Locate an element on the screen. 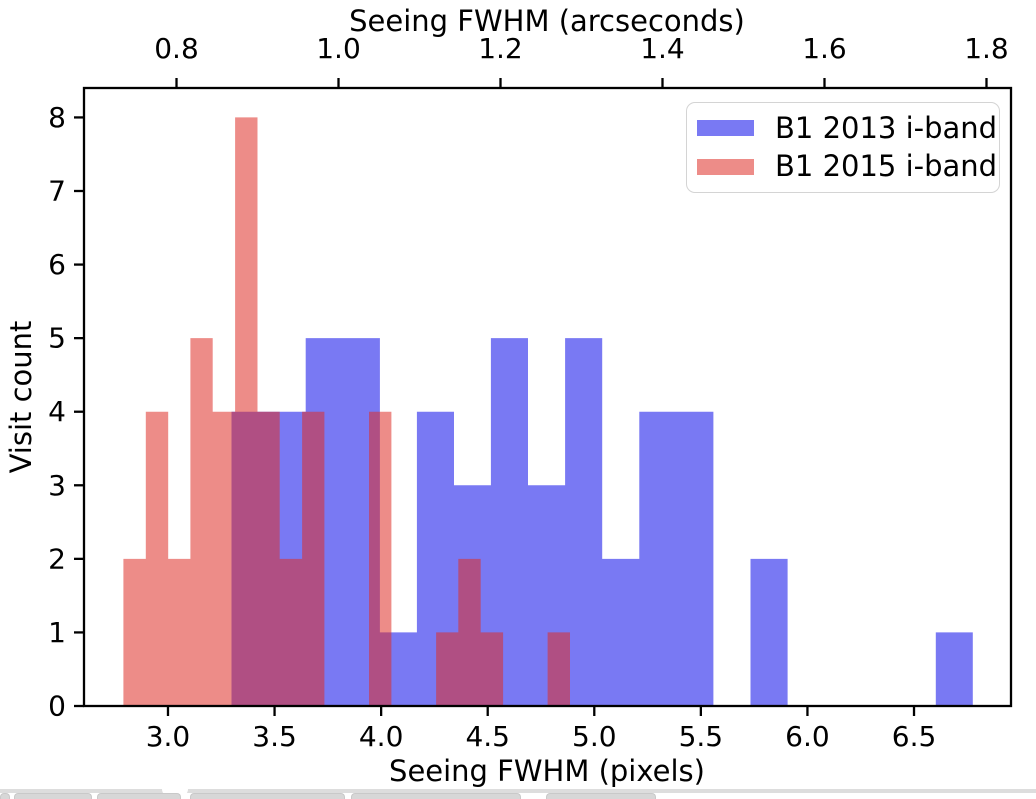 This screenshot has width=1036, height=799. top-axis-title: Seeing FWHM (arcseconds) is located at coordinates (547, 21).